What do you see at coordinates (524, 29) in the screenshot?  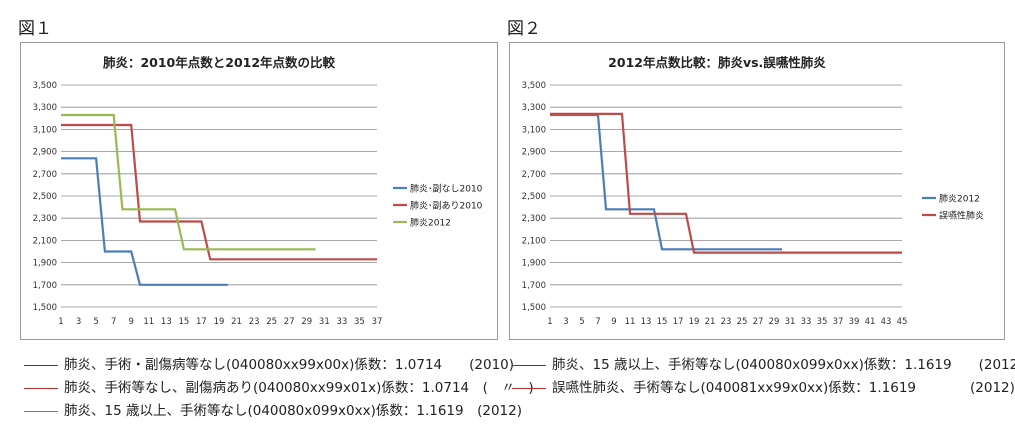 I see `figure-2-label: 図２` at bounding box center [524, 29].